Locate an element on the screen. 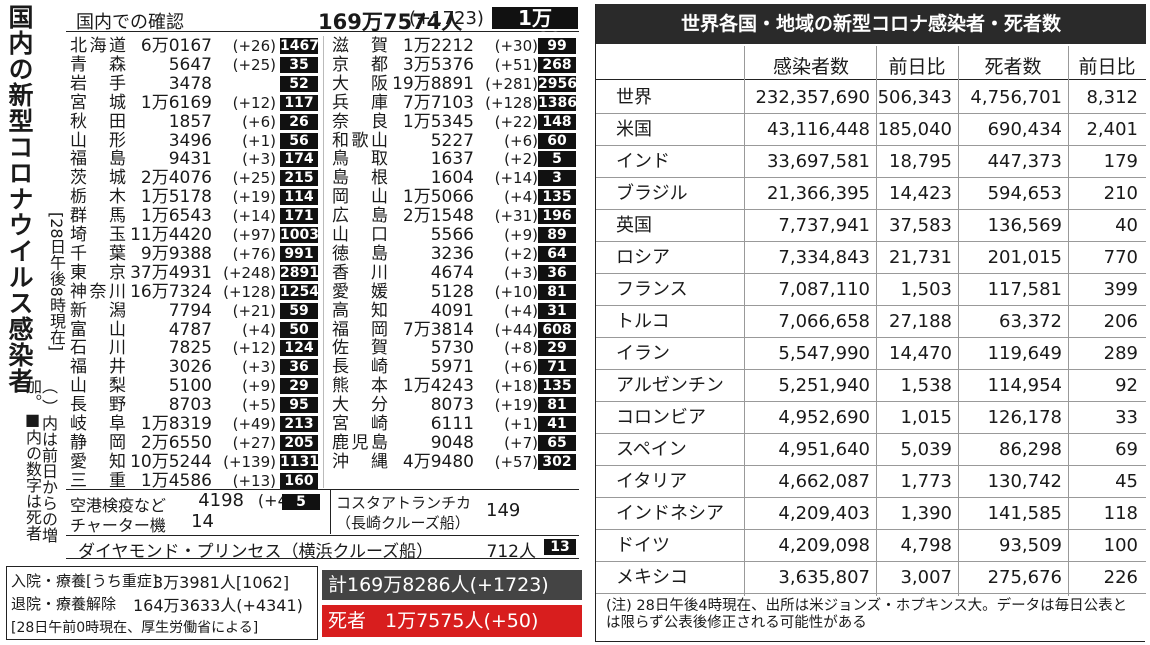 The image size is (1150, 645). country-deaths: 93,509 is located at coordinates (1030, 545).